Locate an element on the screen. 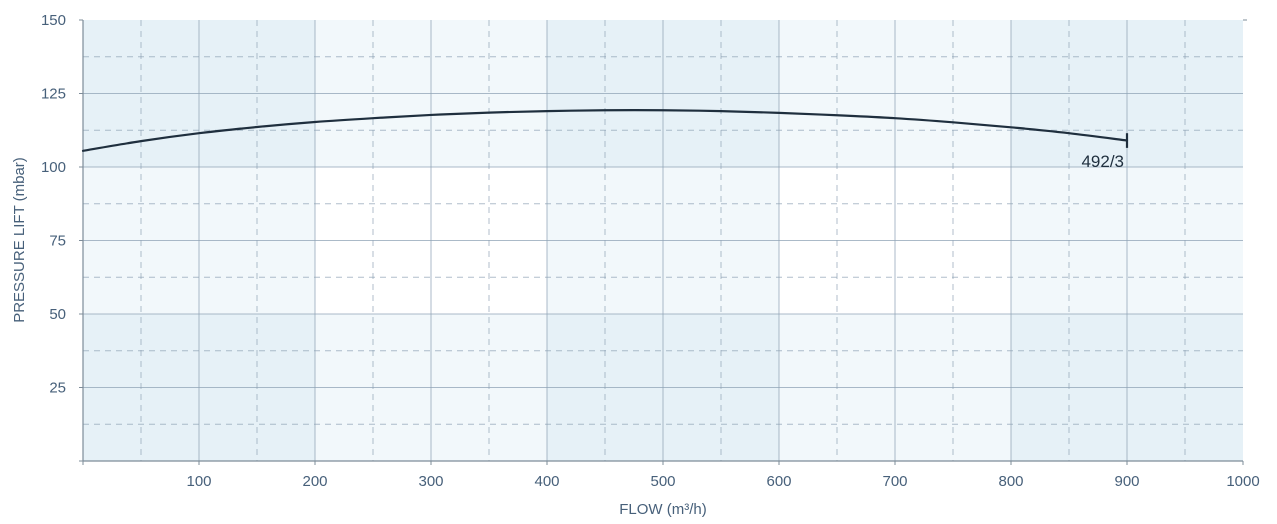 This screenshot has width=1277, height=524. x-tick-label-200: 200 is located at coordinates (314, 481).